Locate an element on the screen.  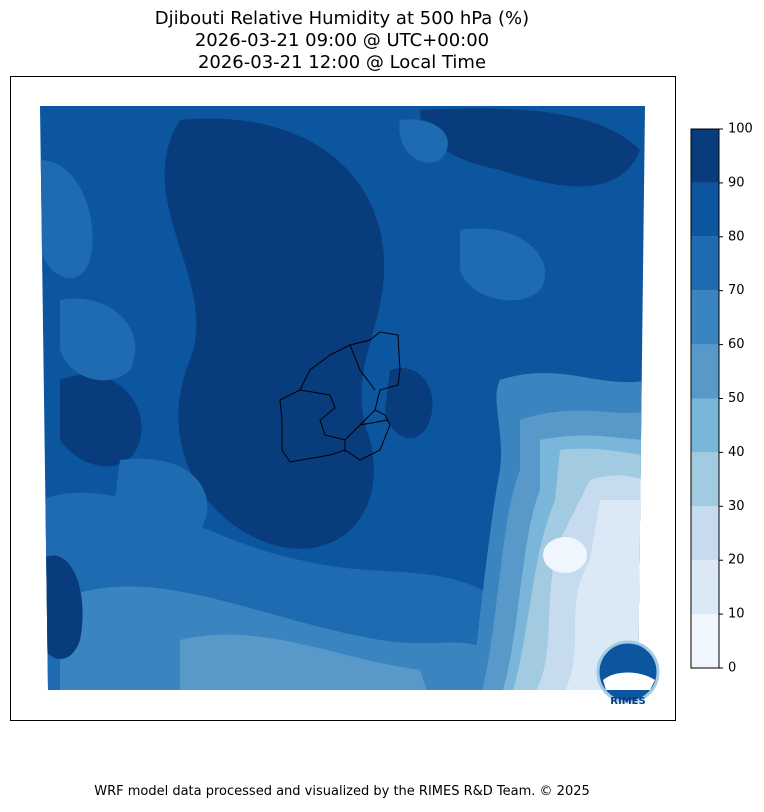
djibouti-borders is located at coordinates (340, 397).